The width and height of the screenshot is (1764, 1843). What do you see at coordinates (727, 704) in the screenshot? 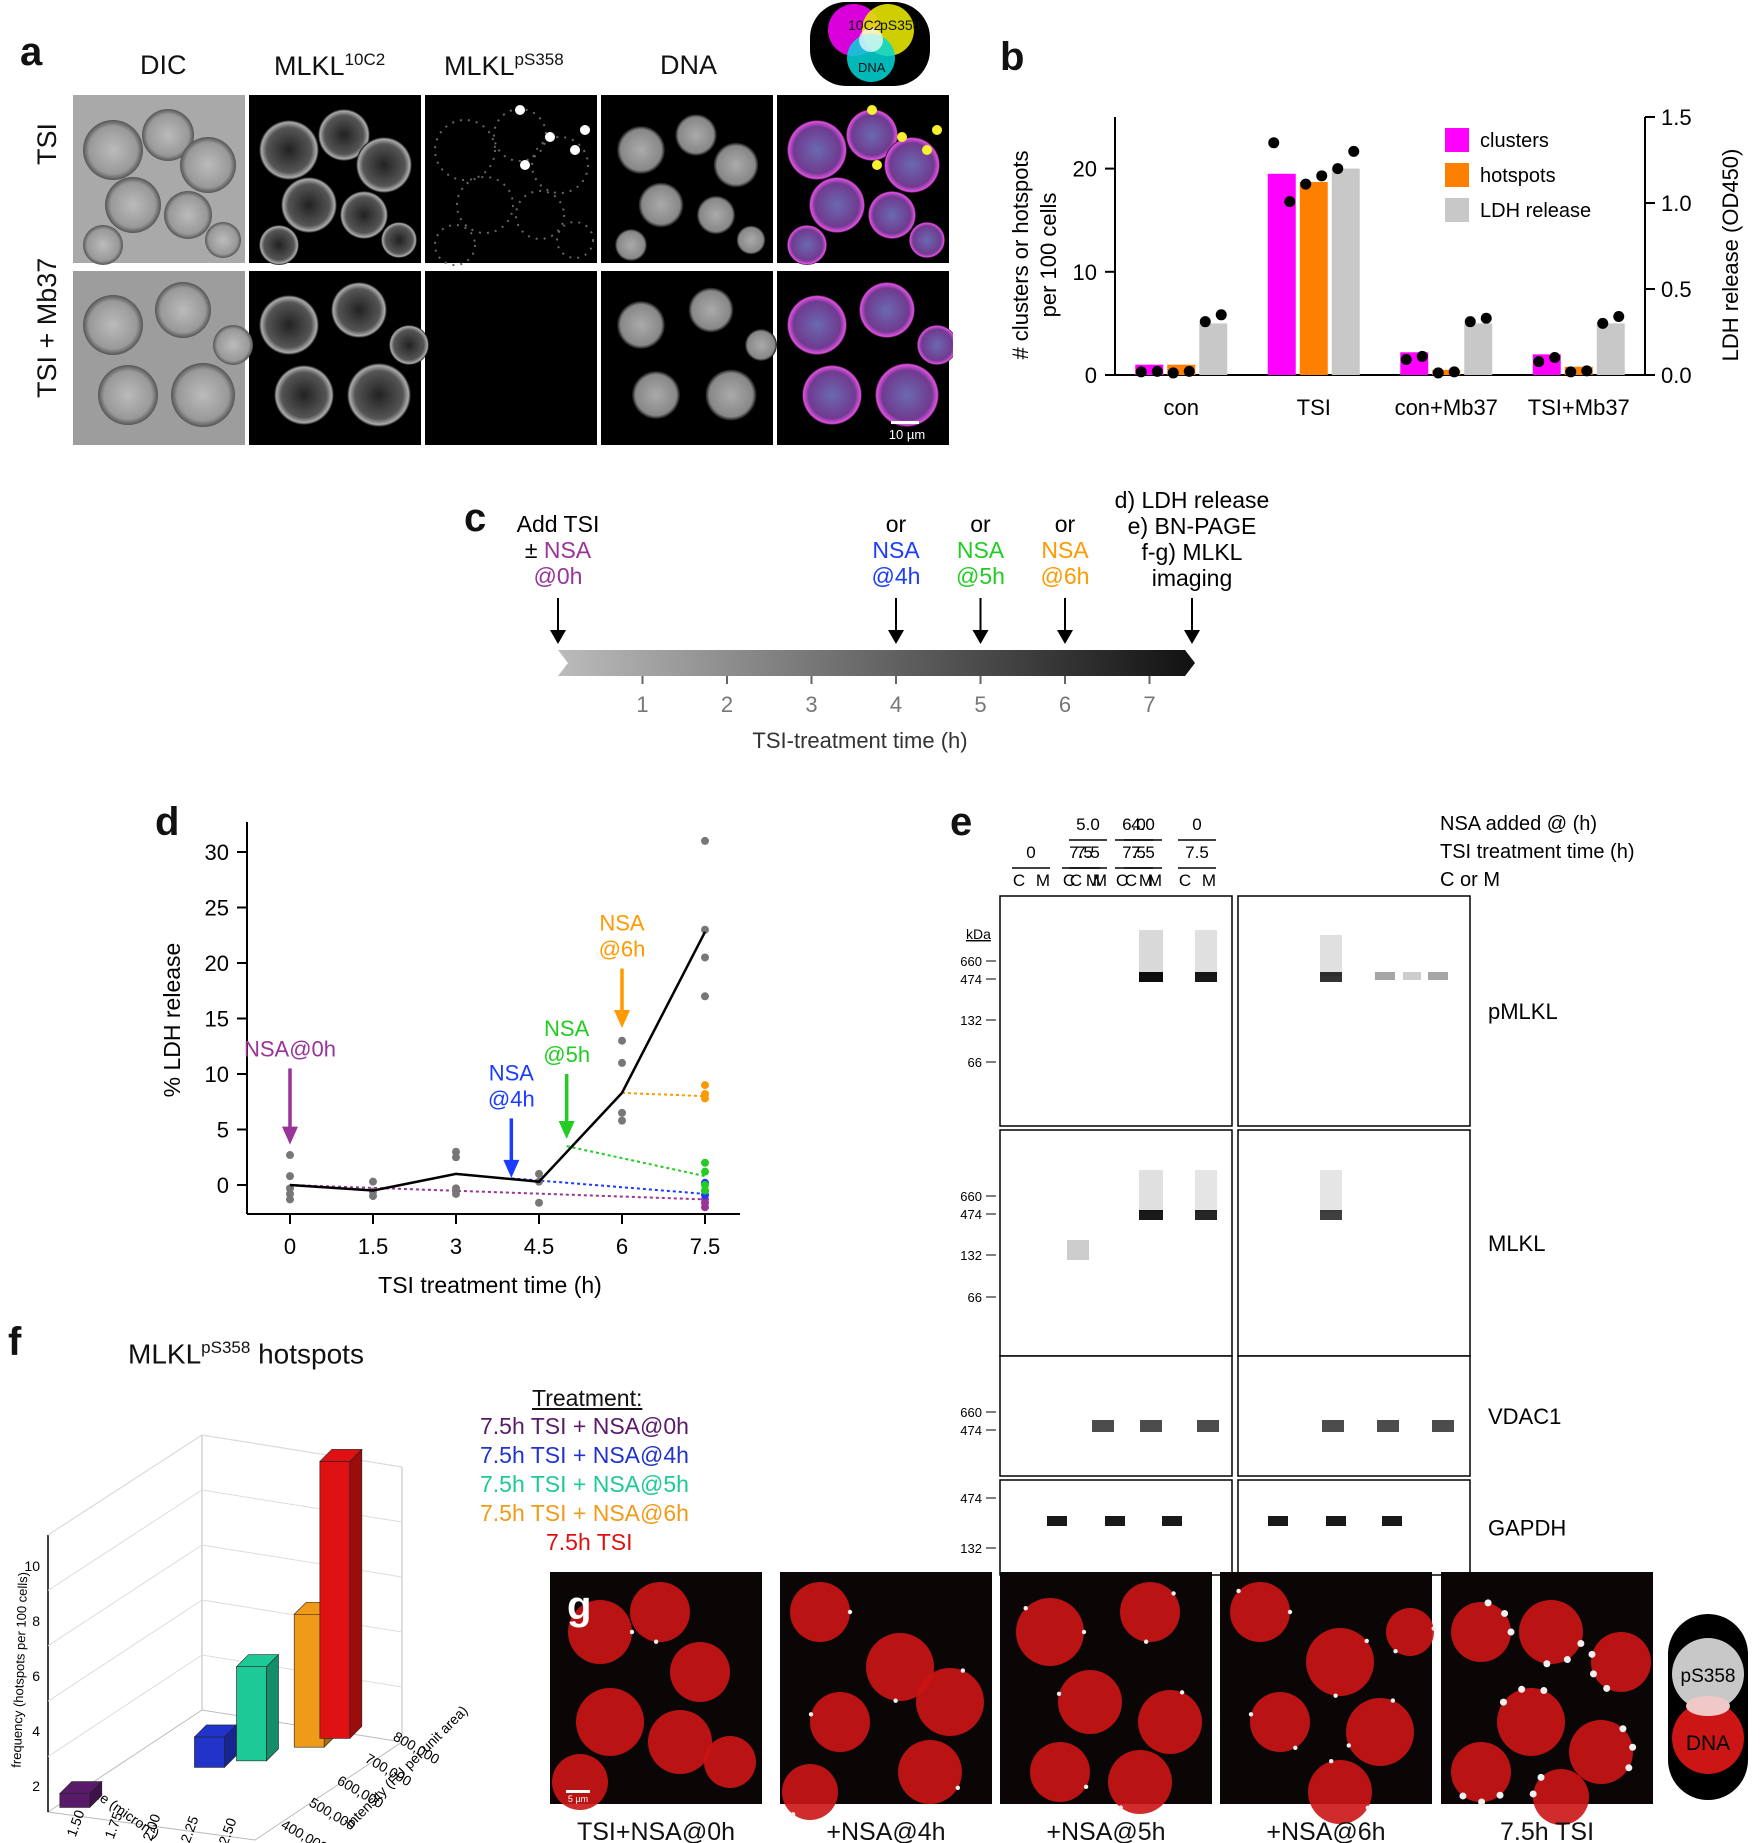
I see `c-tick-label: 2` at bounding box center [727, 704].